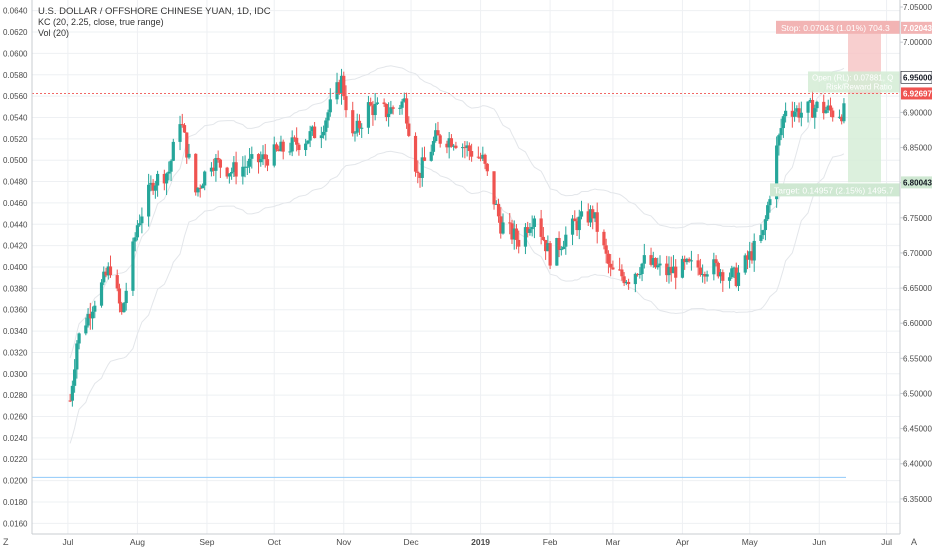  What do you see at coordinates (914, 542) in the screenshot?
I see `auto-scale-button: A` at bounding box center [914, 542].